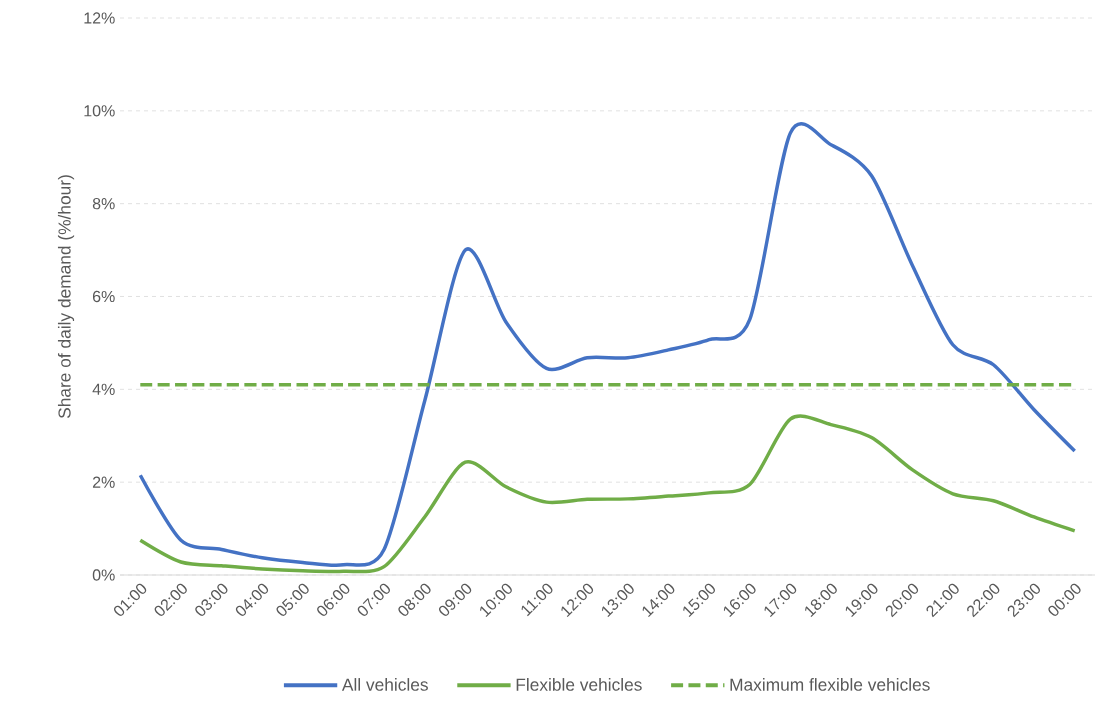  I want to click on legend-label: Maximum flexible vehicles, so click(830, 684).